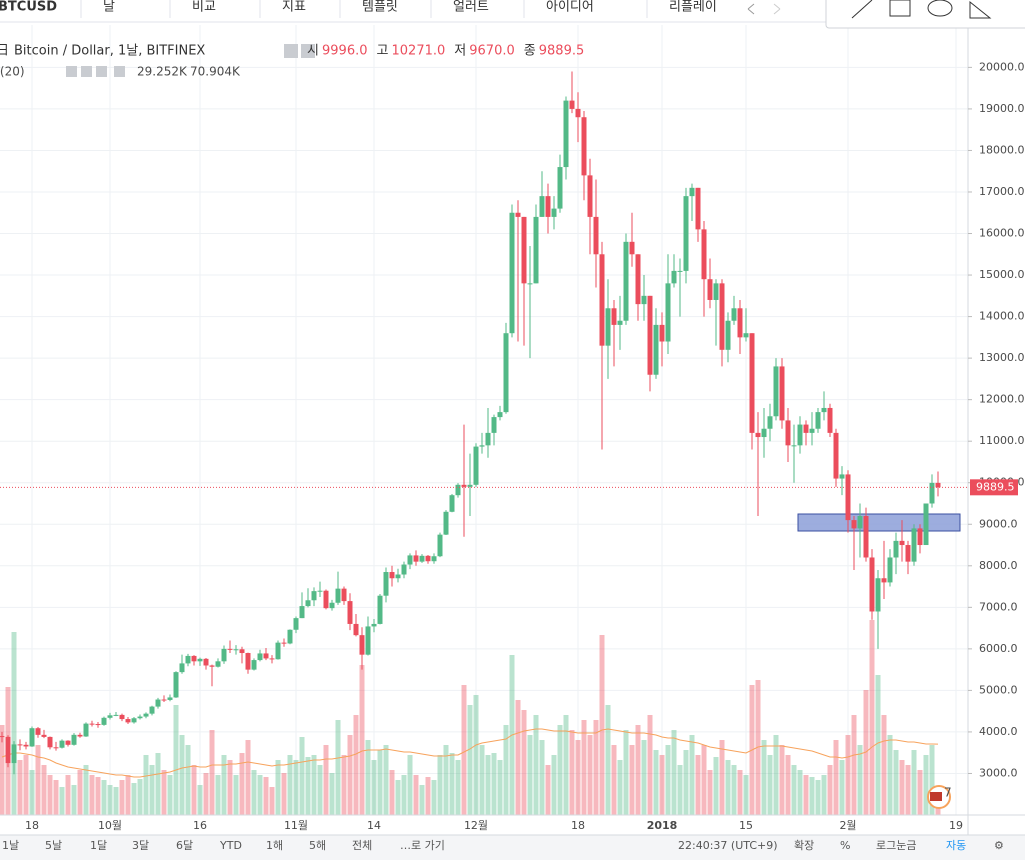 The width and height of the screenshot is (1025, 860). What do you see at coordinates (746, 825) in the screenshot?
I see `x-tick-label: 15` at bounding box center [746, 825].